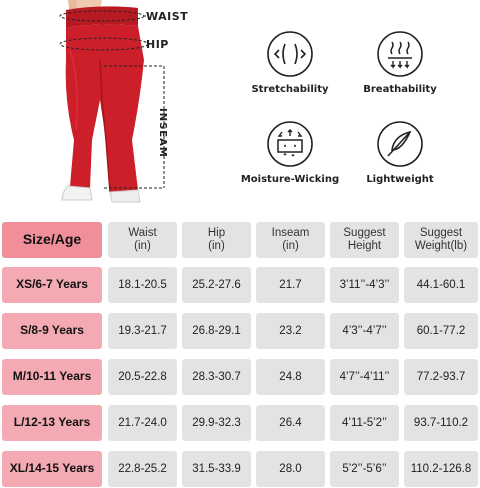 Image resolution: width=480 pixels, height=488 pixels. I want to click on table-cell: 3’11’’-4’3’’, so click(364, 285).